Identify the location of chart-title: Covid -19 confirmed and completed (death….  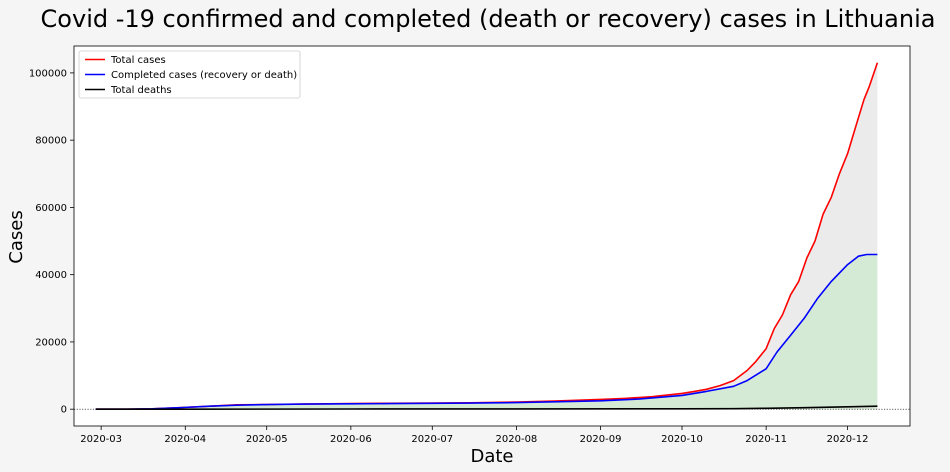
(488, 19).